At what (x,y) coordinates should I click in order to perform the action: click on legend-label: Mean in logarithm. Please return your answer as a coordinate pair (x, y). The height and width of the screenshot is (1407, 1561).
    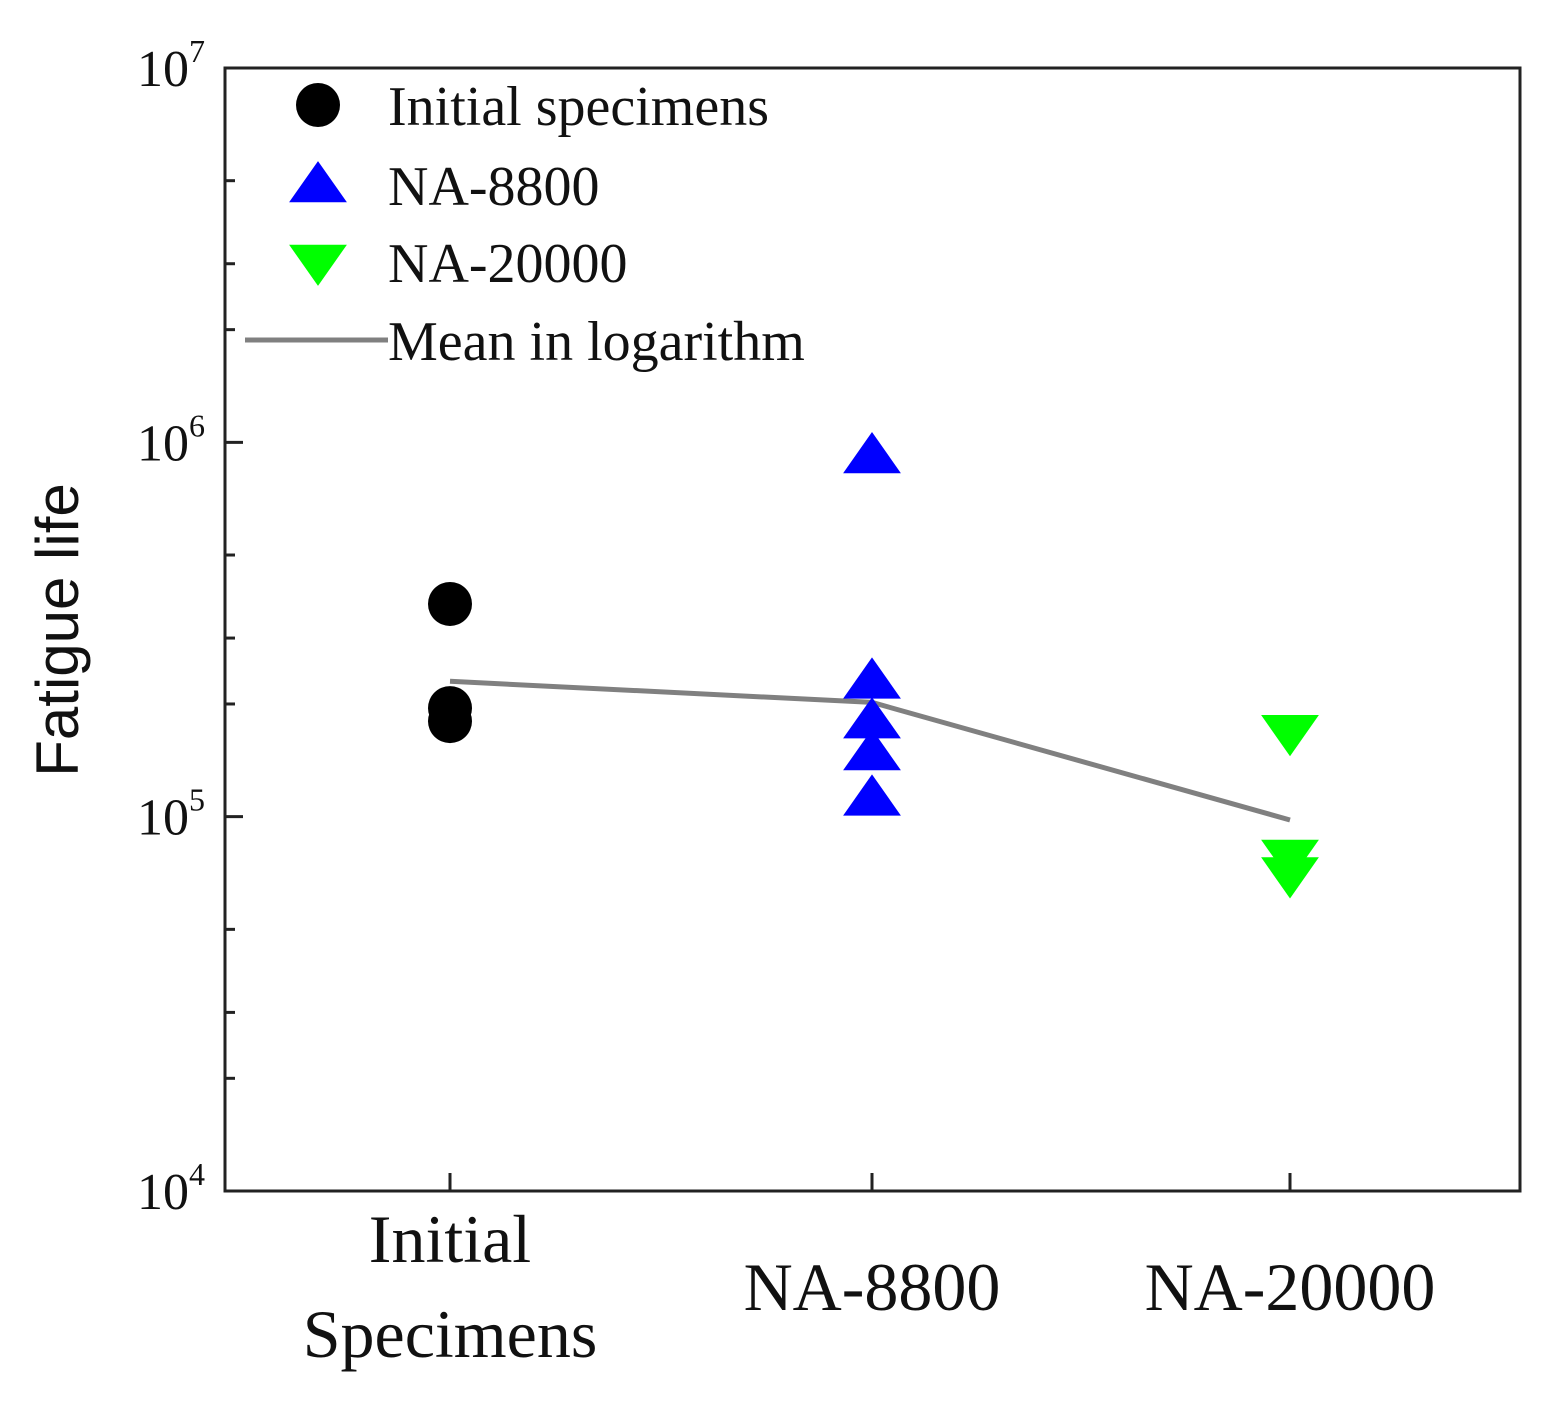
    Looking at the image, I should click on (596, 342).